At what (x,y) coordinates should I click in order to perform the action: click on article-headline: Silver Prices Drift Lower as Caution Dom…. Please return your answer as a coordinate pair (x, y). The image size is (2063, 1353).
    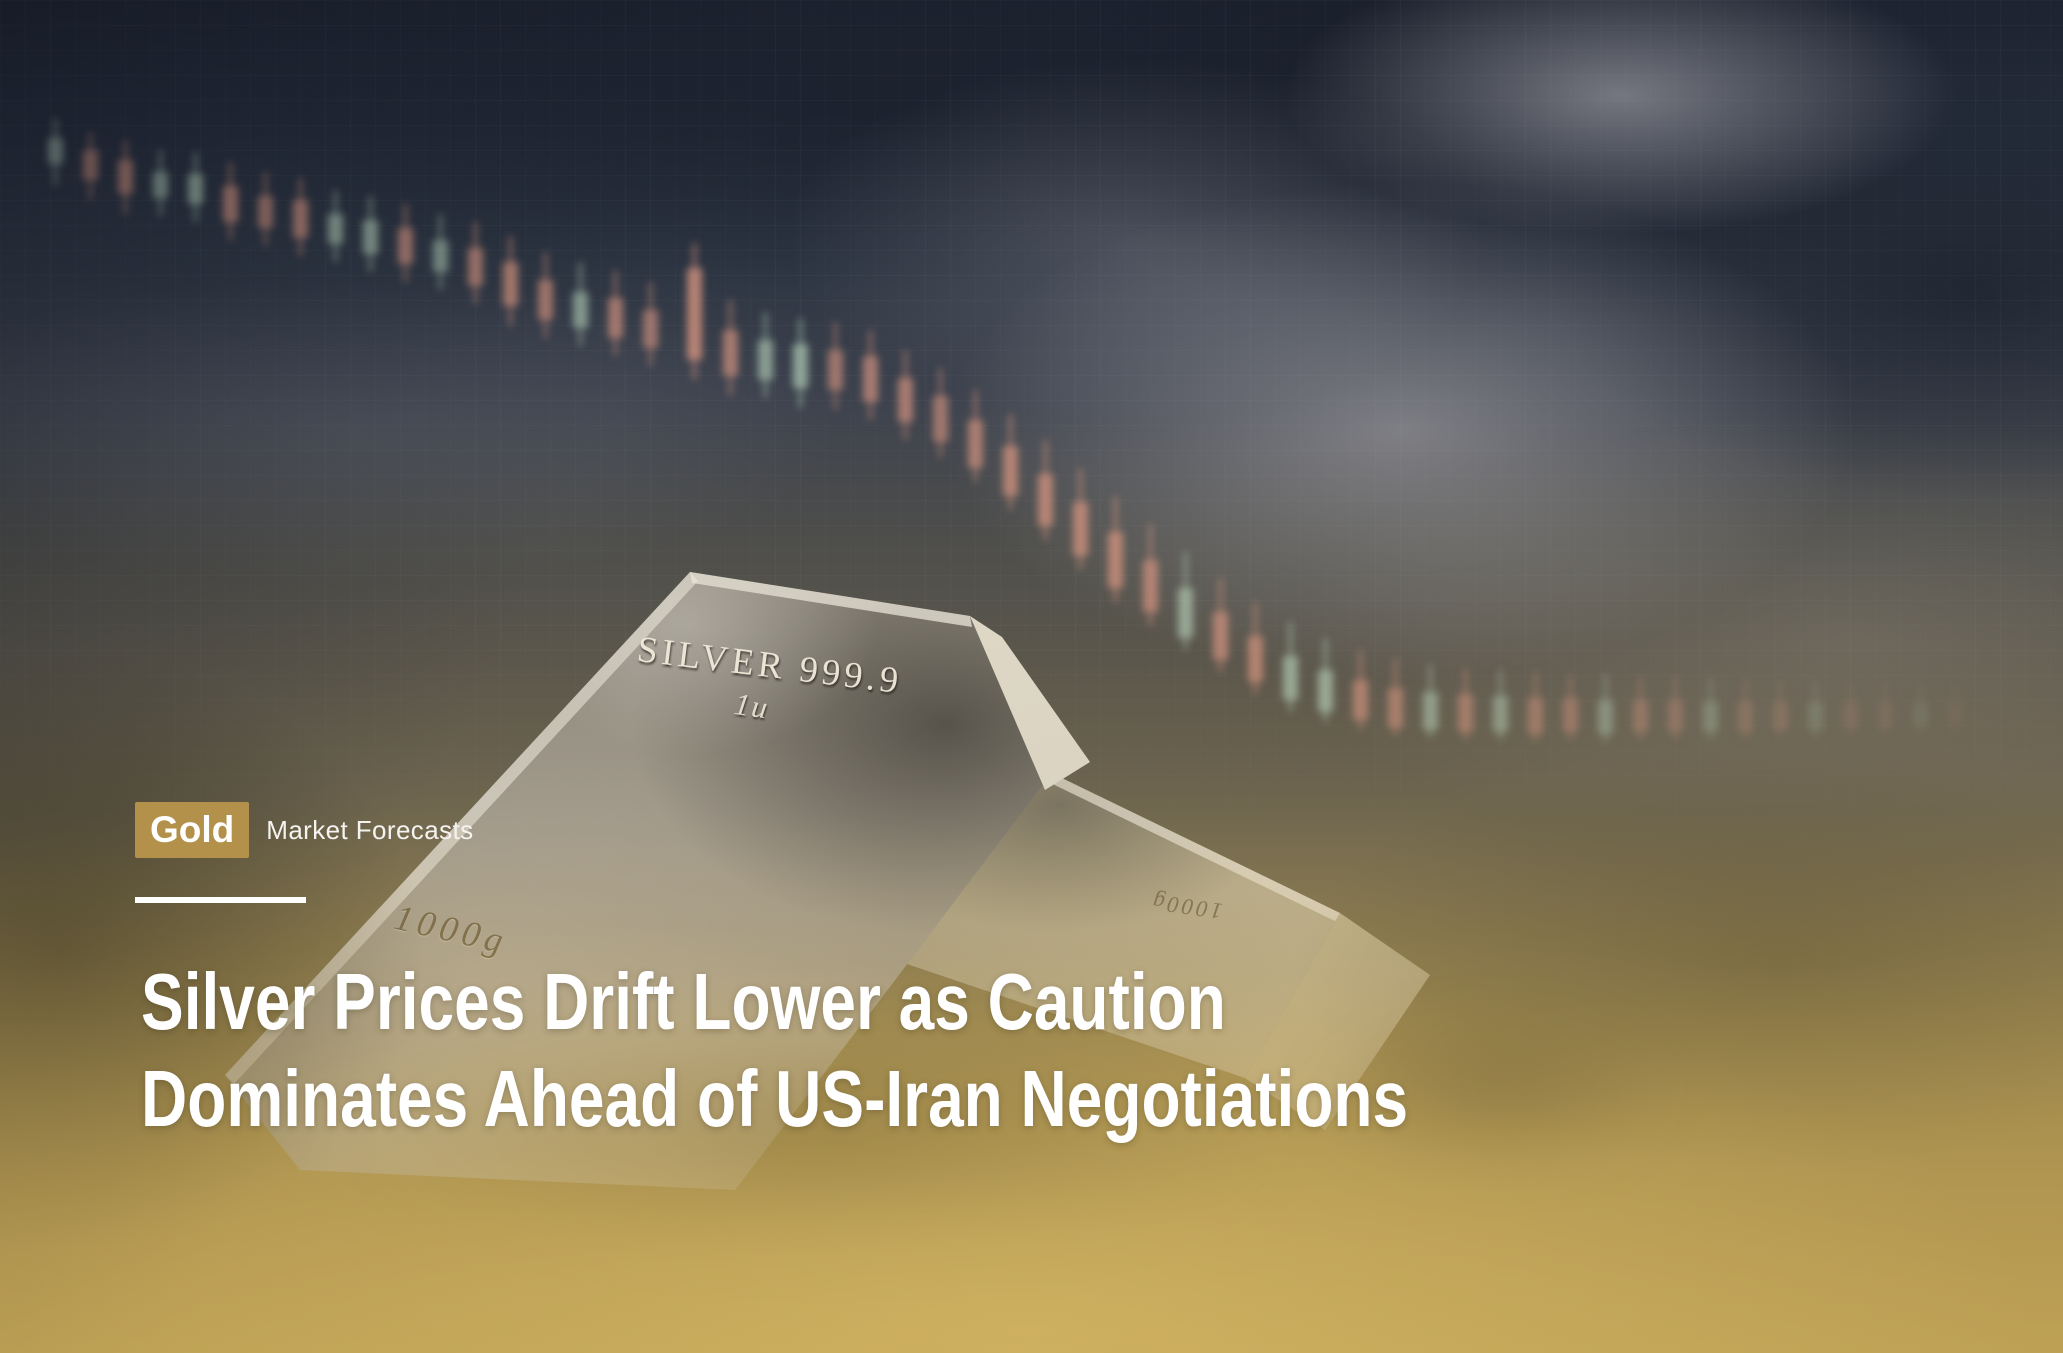
    Looking at the image, I should click on (774, 1050).